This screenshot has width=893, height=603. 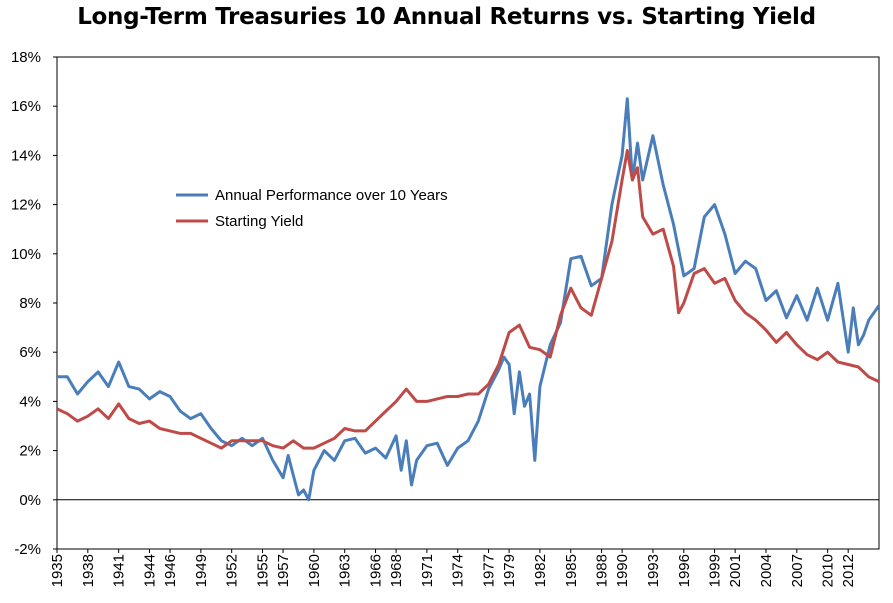 I want to click on x-tick-label: 1938, so click(x=88, y=570).